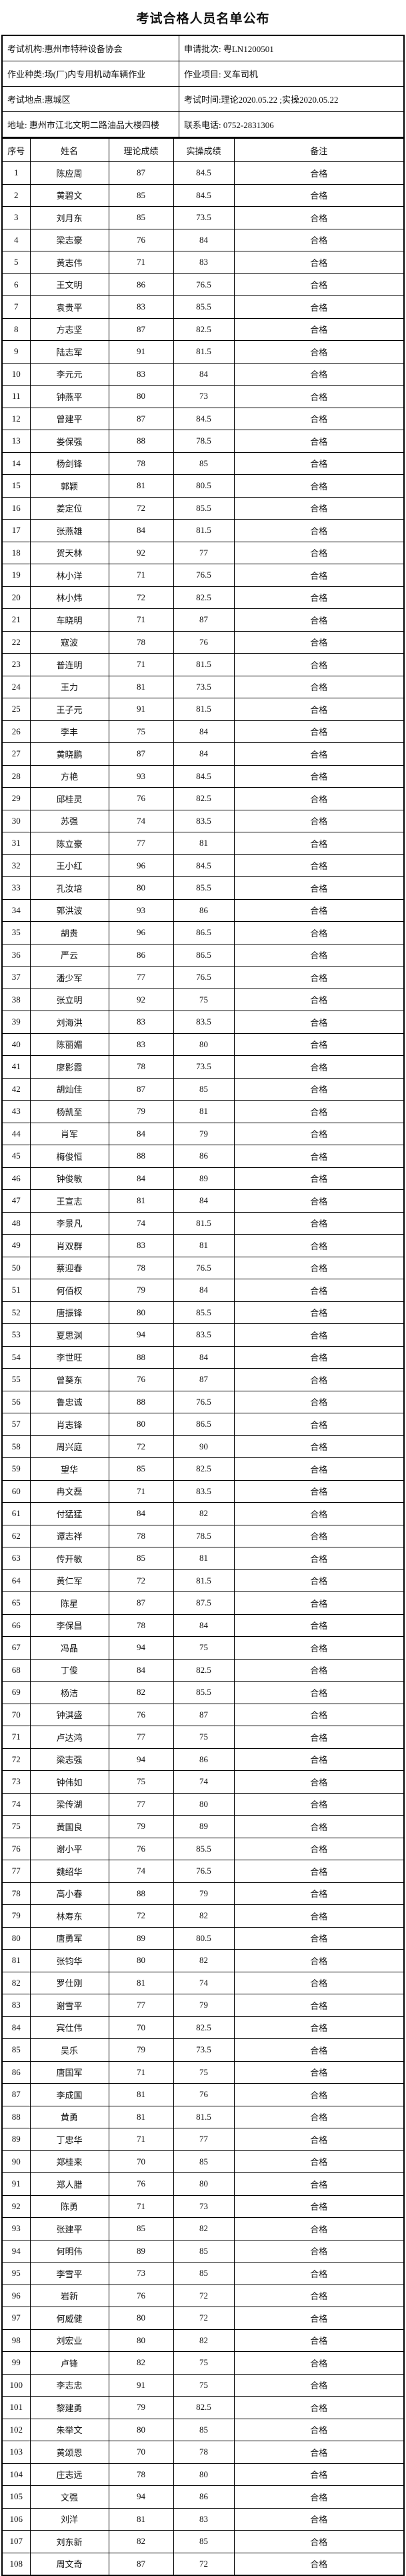 The width and height of the screenshot is (406, 2576). What do you see at coordinates (90, 124) in the screenshot?
I see `info-cell-address: 地址: 惠州市江北文明二路油品大楼四楼` at bounding box center [90, 124].